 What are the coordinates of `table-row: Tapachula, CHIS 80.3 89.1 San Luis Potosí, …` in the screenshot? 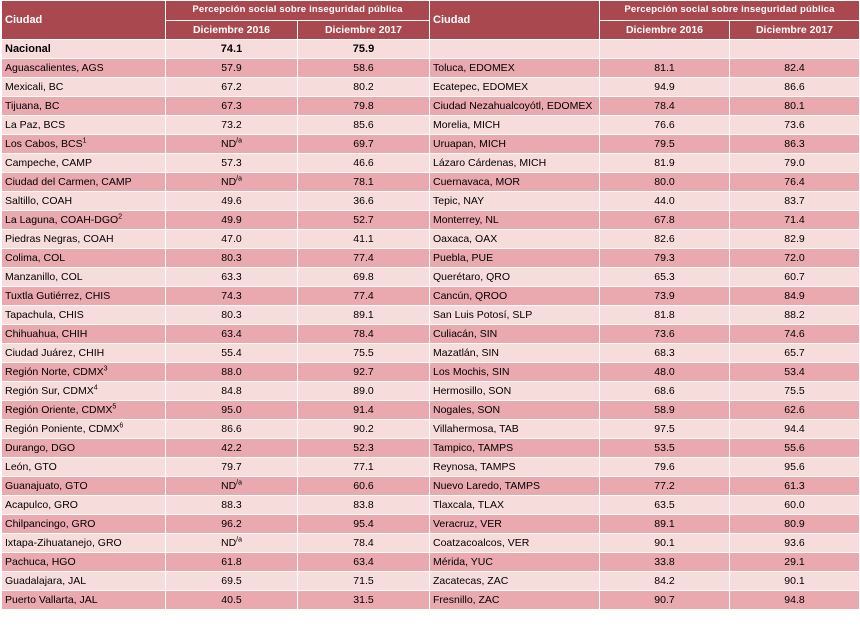 It's located at (430, 315).